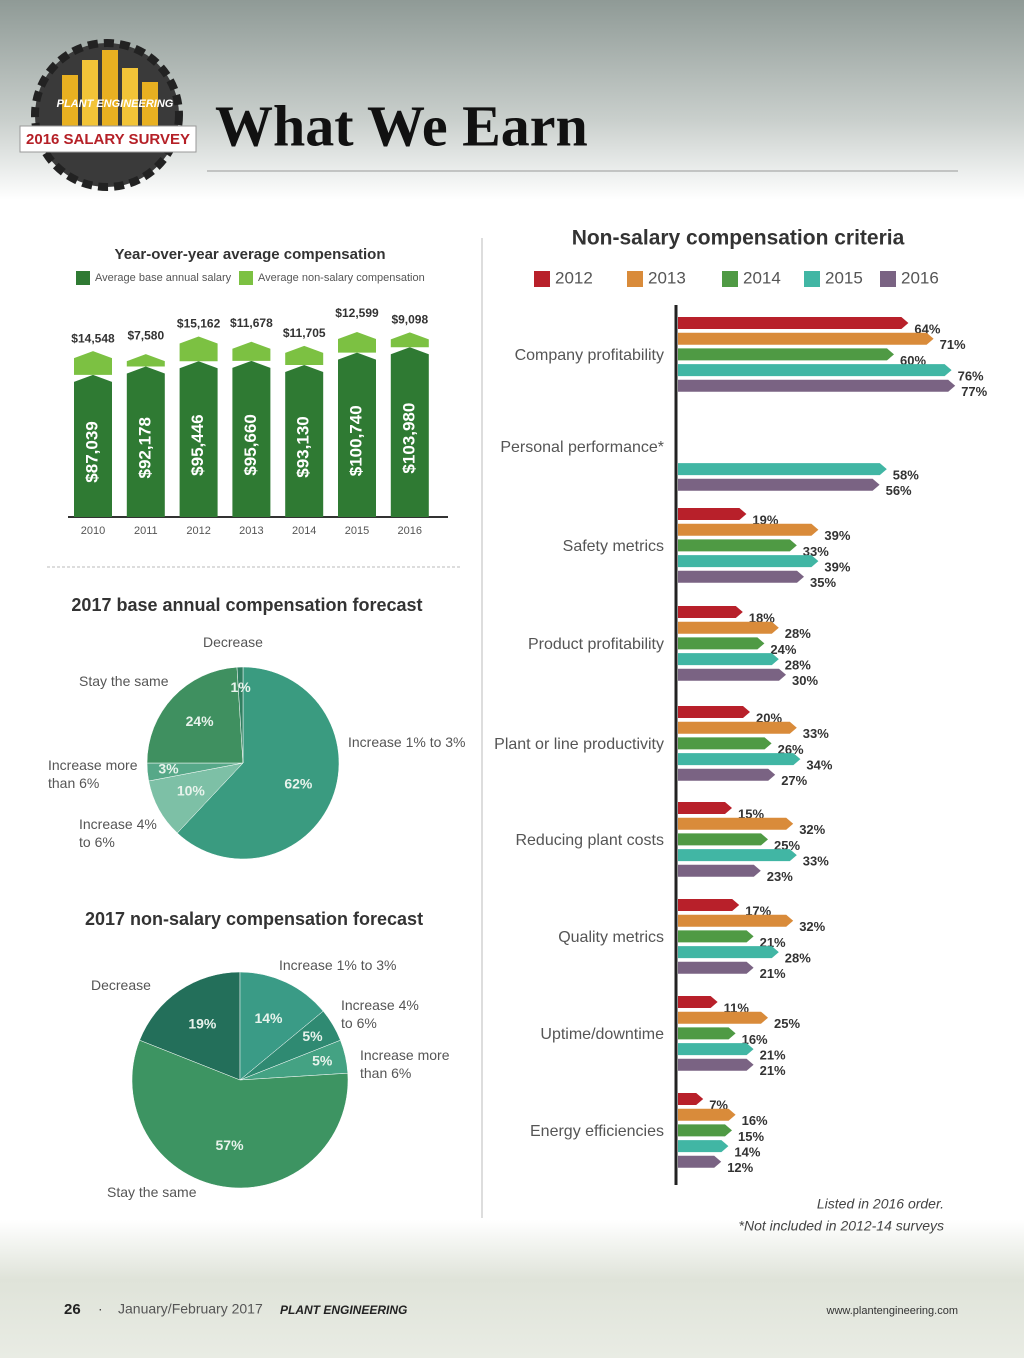 The height and width of the screenshot is (1358, 1024). What do you see at coordinates (769, 717) in the screenshot?
I see `bar-value-label: 20%` at bounding box center [769, 717].